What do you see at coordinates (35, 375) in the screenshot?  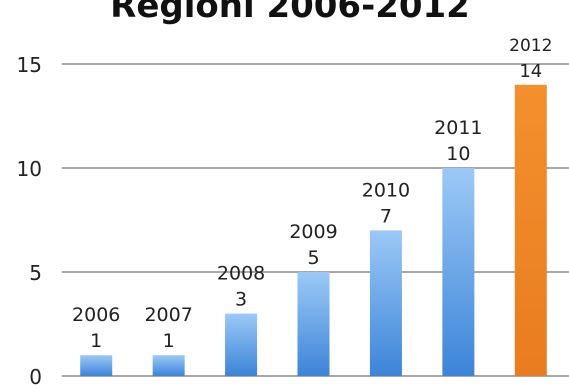 I see `y-tick-label: 0` at bounding box center [35, 375].